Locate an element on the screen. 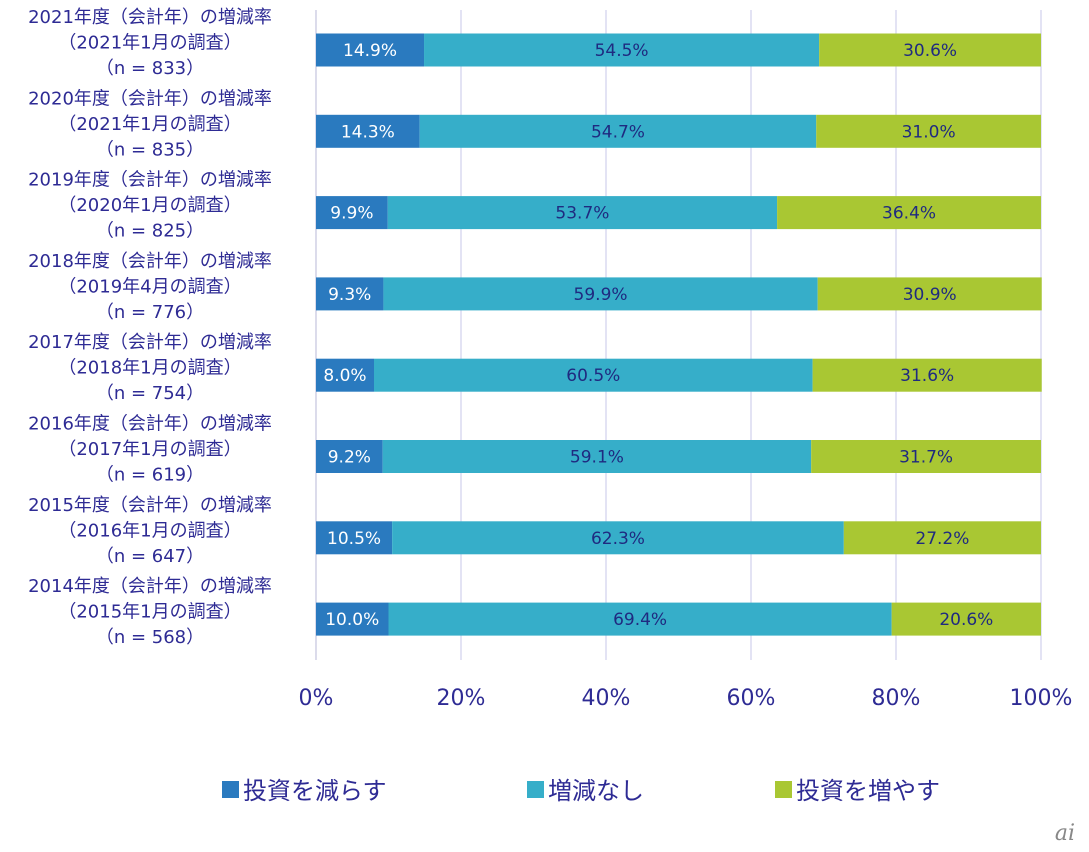  category-label: （n = 754） is located at coordinates (150, 393).